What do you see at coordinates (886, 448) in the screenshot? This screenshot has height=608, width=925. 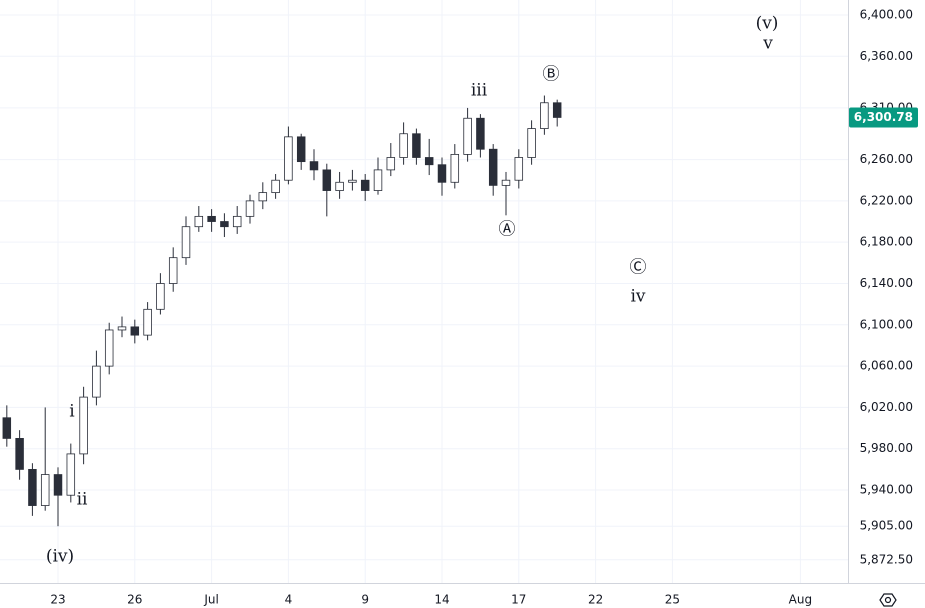 I see `y-tick-label: 5,980.00` at bounding box center [886, 448].